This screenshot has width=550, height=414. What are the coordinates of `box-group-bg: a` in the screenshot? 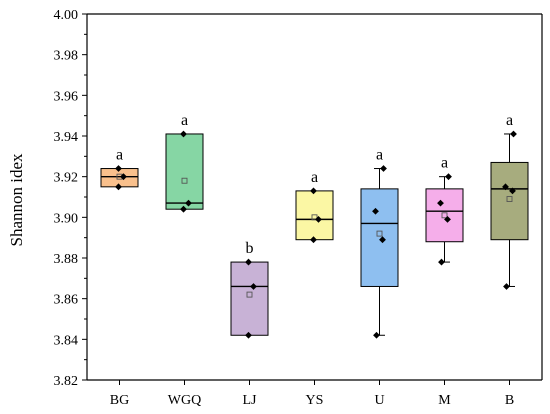 It's located at (119, 169).